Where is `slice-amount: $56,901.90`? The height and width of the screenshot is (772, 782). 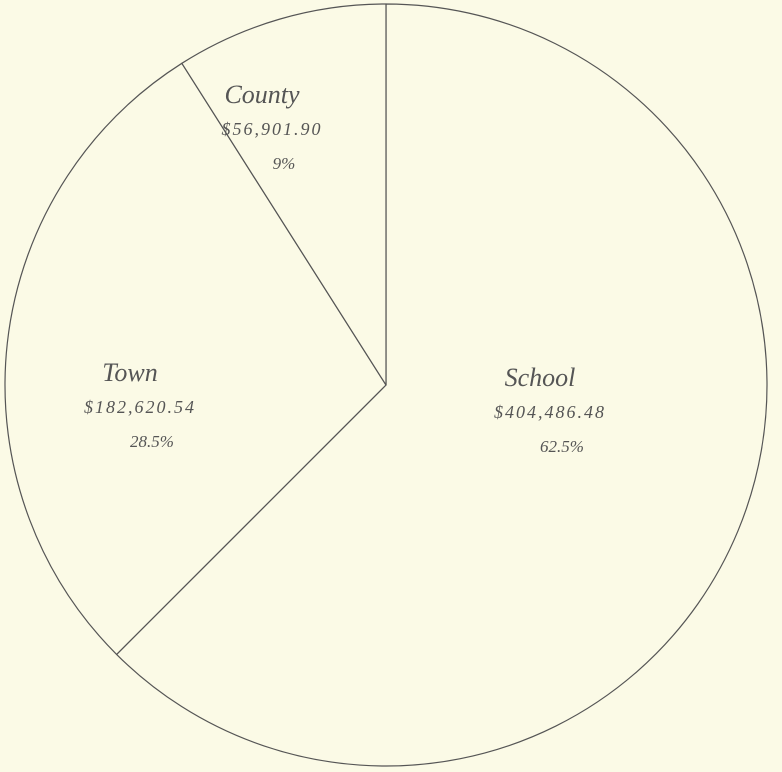
slice-amount: $56,901.90 is located at coordinates (272, 129).